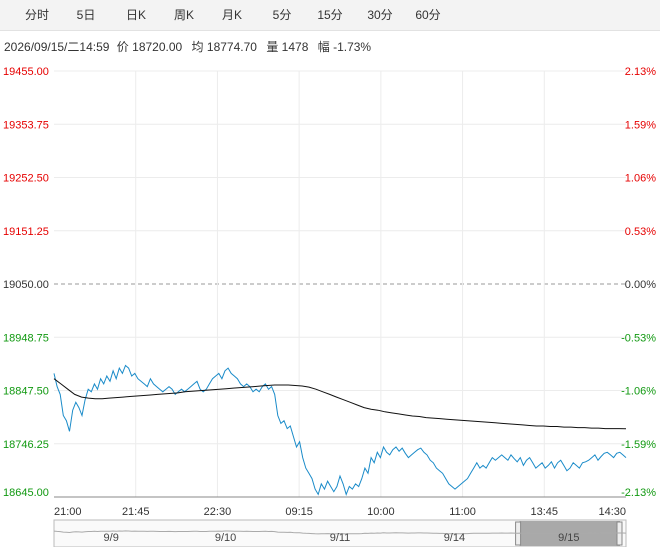  I want to click on price-value: 18720.00, so click(157, 47).